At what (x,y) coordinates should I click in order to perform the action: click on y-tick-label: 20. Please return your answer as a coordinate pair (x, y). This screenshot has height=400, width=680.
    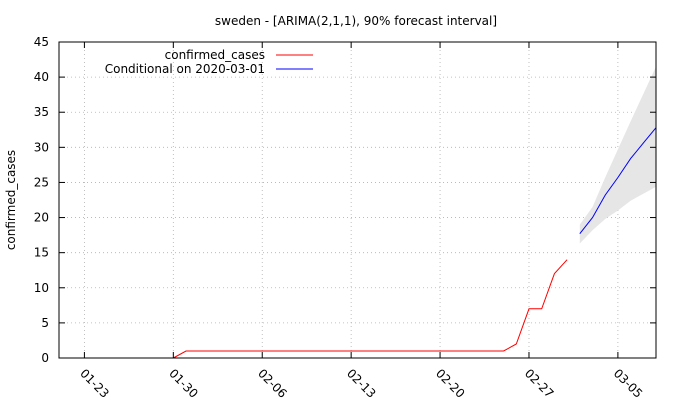
    Looking at the image, I should click on (41, 218).